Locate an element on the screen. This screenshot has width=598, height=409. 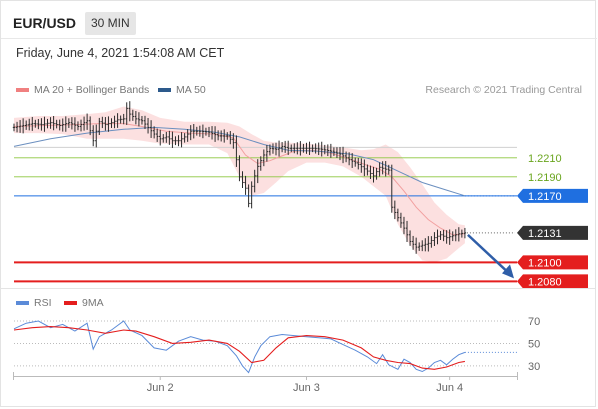
level-1-2131-tag is located at coordinates (552, 232).